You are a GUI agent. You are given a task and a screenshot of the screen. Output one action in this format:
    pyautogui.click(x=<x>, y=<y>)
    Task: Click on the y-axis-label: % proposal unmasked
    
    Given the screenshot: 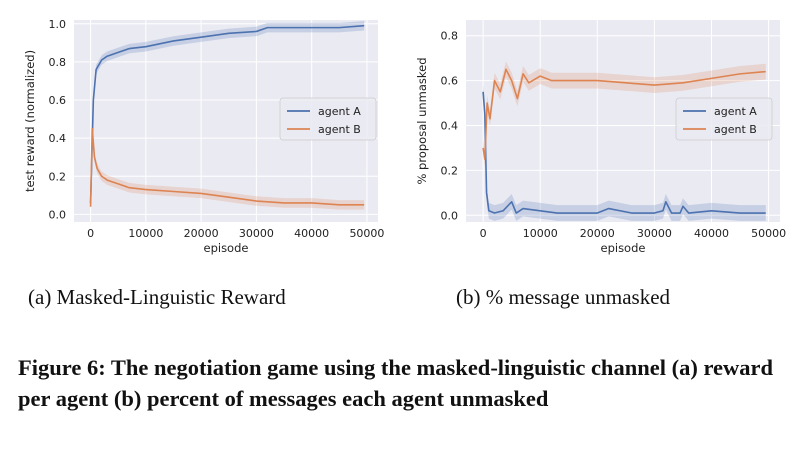 What is the action you would take?
    pyautogui.click(x=422, y=120)
    